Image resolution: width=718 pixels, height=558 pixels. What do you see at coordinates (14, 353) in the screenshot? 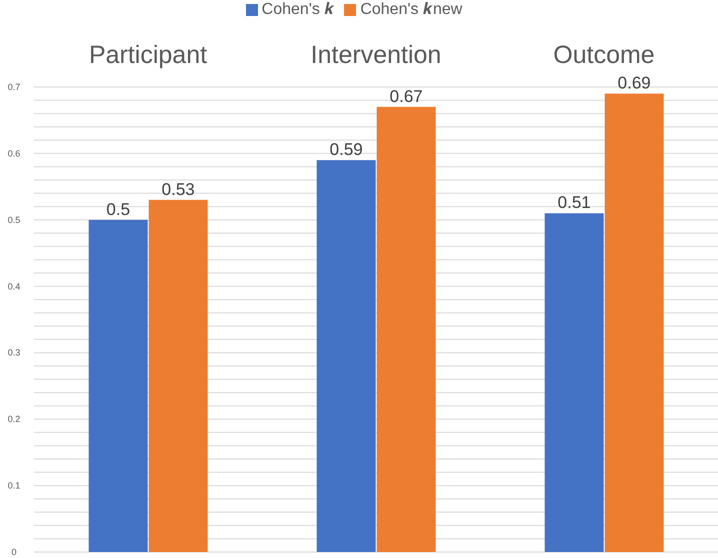
I see `y-tick-label: 0.3` at bounding box center [14, 353].